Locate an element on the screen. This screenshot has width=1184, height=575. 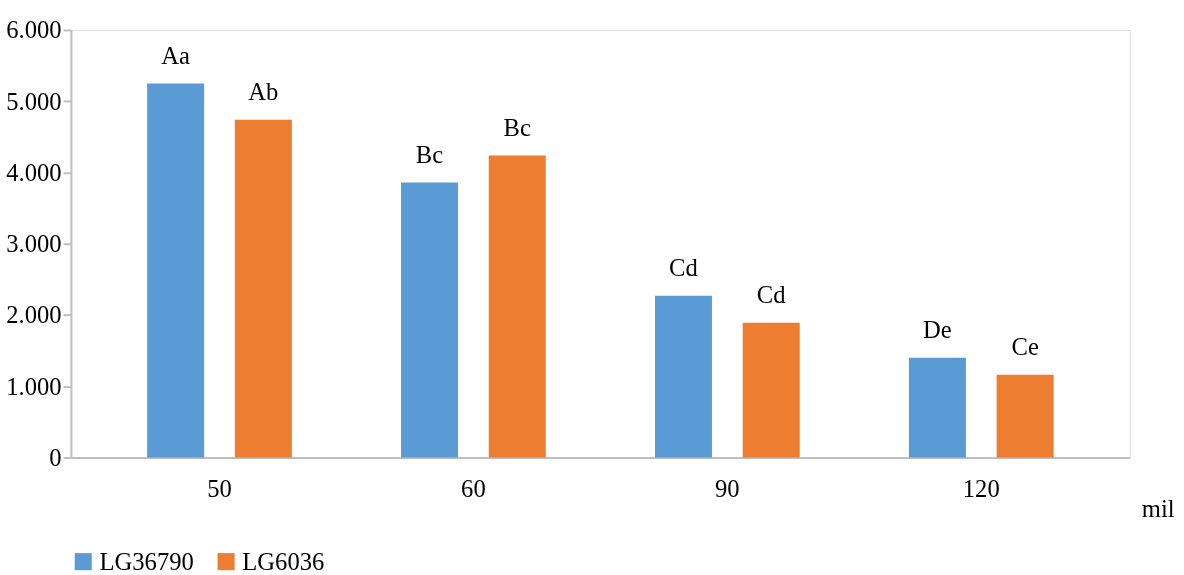
x-tick-label: 120 is located at coordinates (981, 489).